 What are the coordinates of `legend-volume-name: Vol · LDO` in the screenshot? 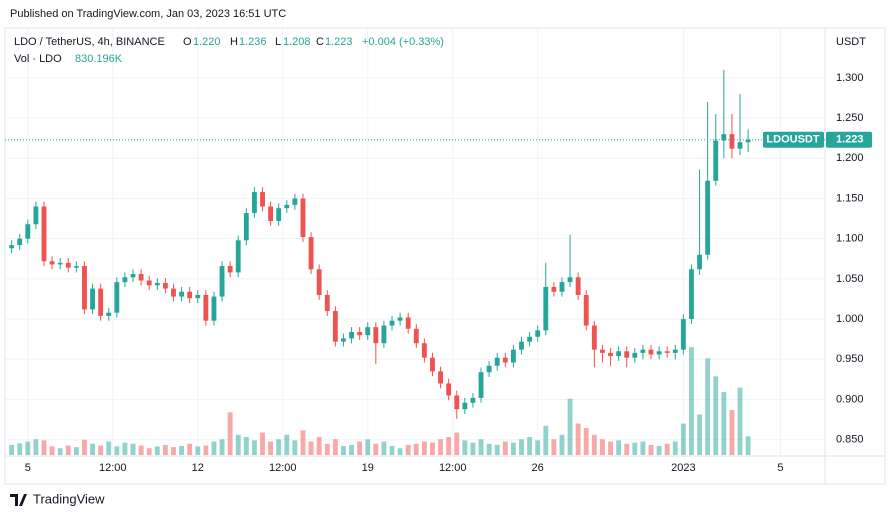 It's located at (38, 59).